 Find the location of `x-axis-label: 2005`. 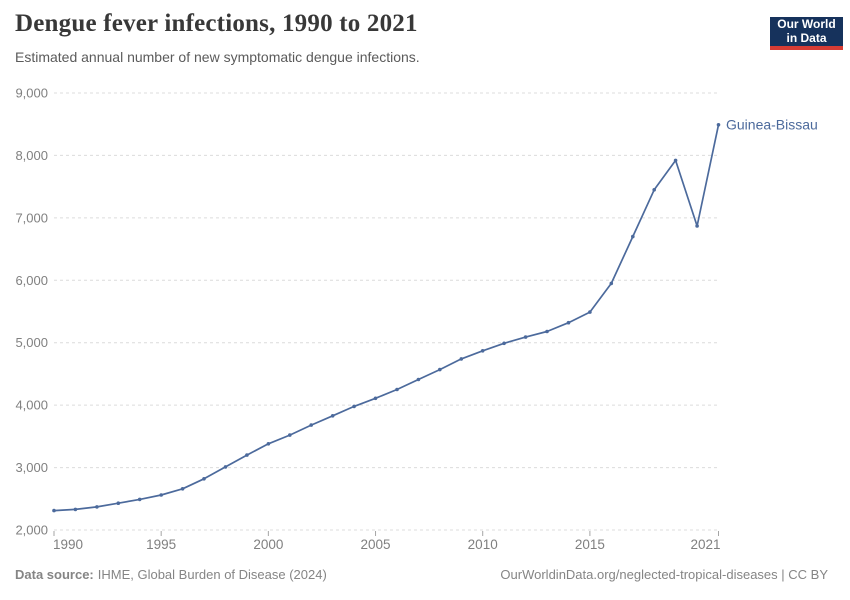

x-axis-label: 2005 is located at coordinates (376, 544).